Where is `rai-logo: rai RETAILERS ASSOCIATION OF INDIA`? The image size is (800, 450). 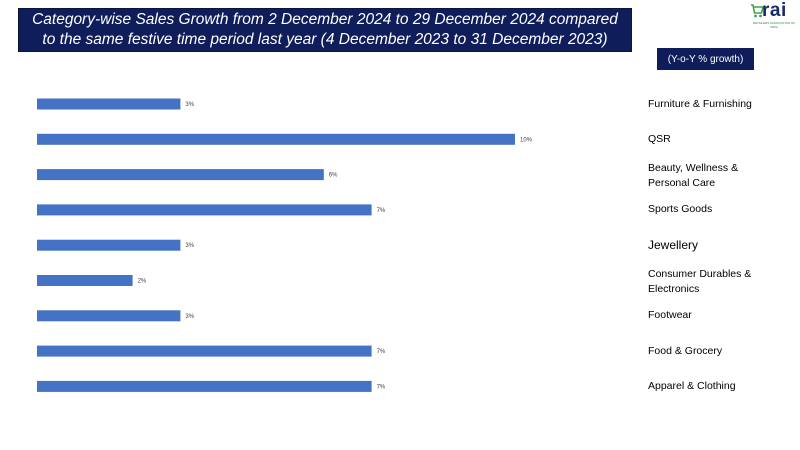
rai-logo: rai RETAILERS ASSOCIATION OF INDIA is located at coordinates (774, 14).